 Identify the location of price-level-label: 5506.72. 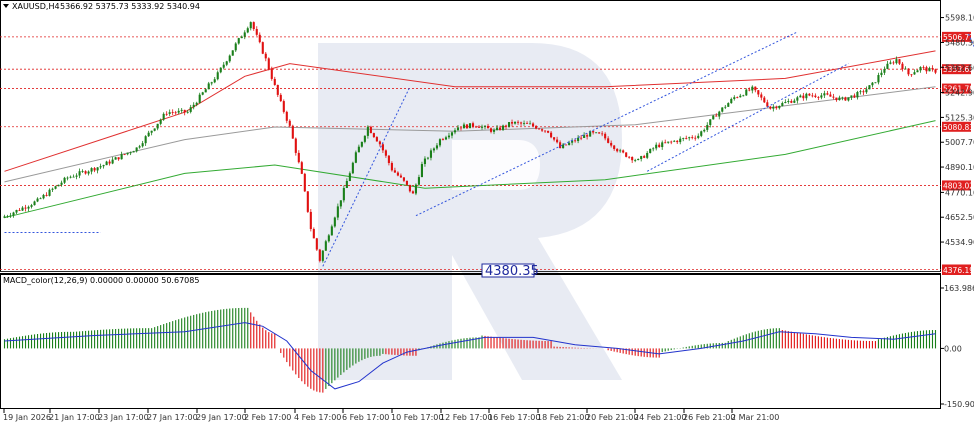
(958, 37).